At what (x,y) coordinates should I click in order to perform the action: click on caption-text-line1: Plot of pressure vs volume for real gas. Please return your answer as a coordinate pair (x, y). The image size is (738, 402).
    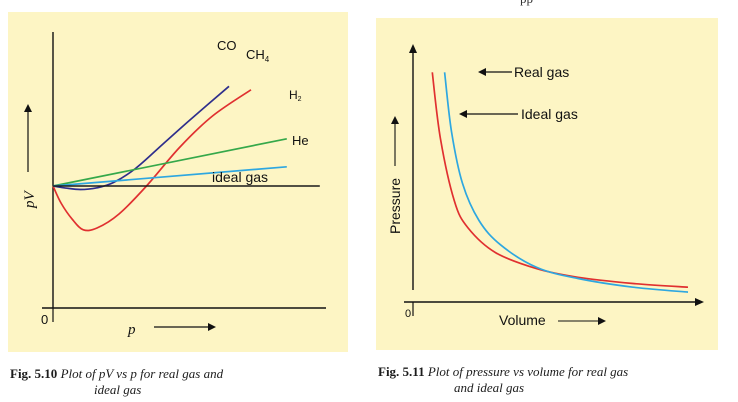
    Looking at the image, I should click on (528, 371).